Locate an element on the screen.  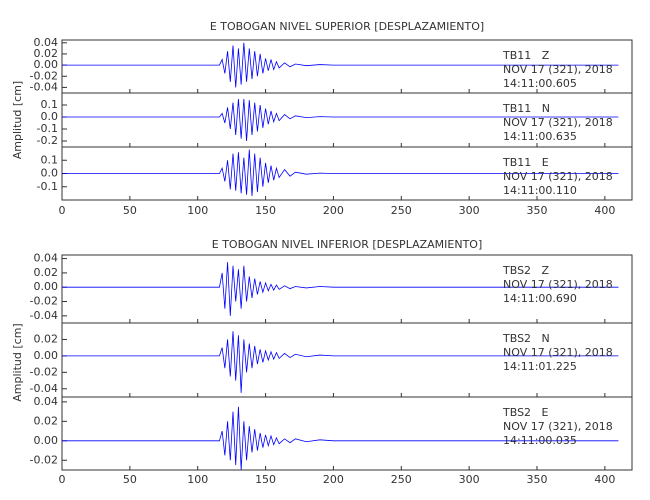
time-label: 14:11:00.635 is located at coordinates (540, 136).